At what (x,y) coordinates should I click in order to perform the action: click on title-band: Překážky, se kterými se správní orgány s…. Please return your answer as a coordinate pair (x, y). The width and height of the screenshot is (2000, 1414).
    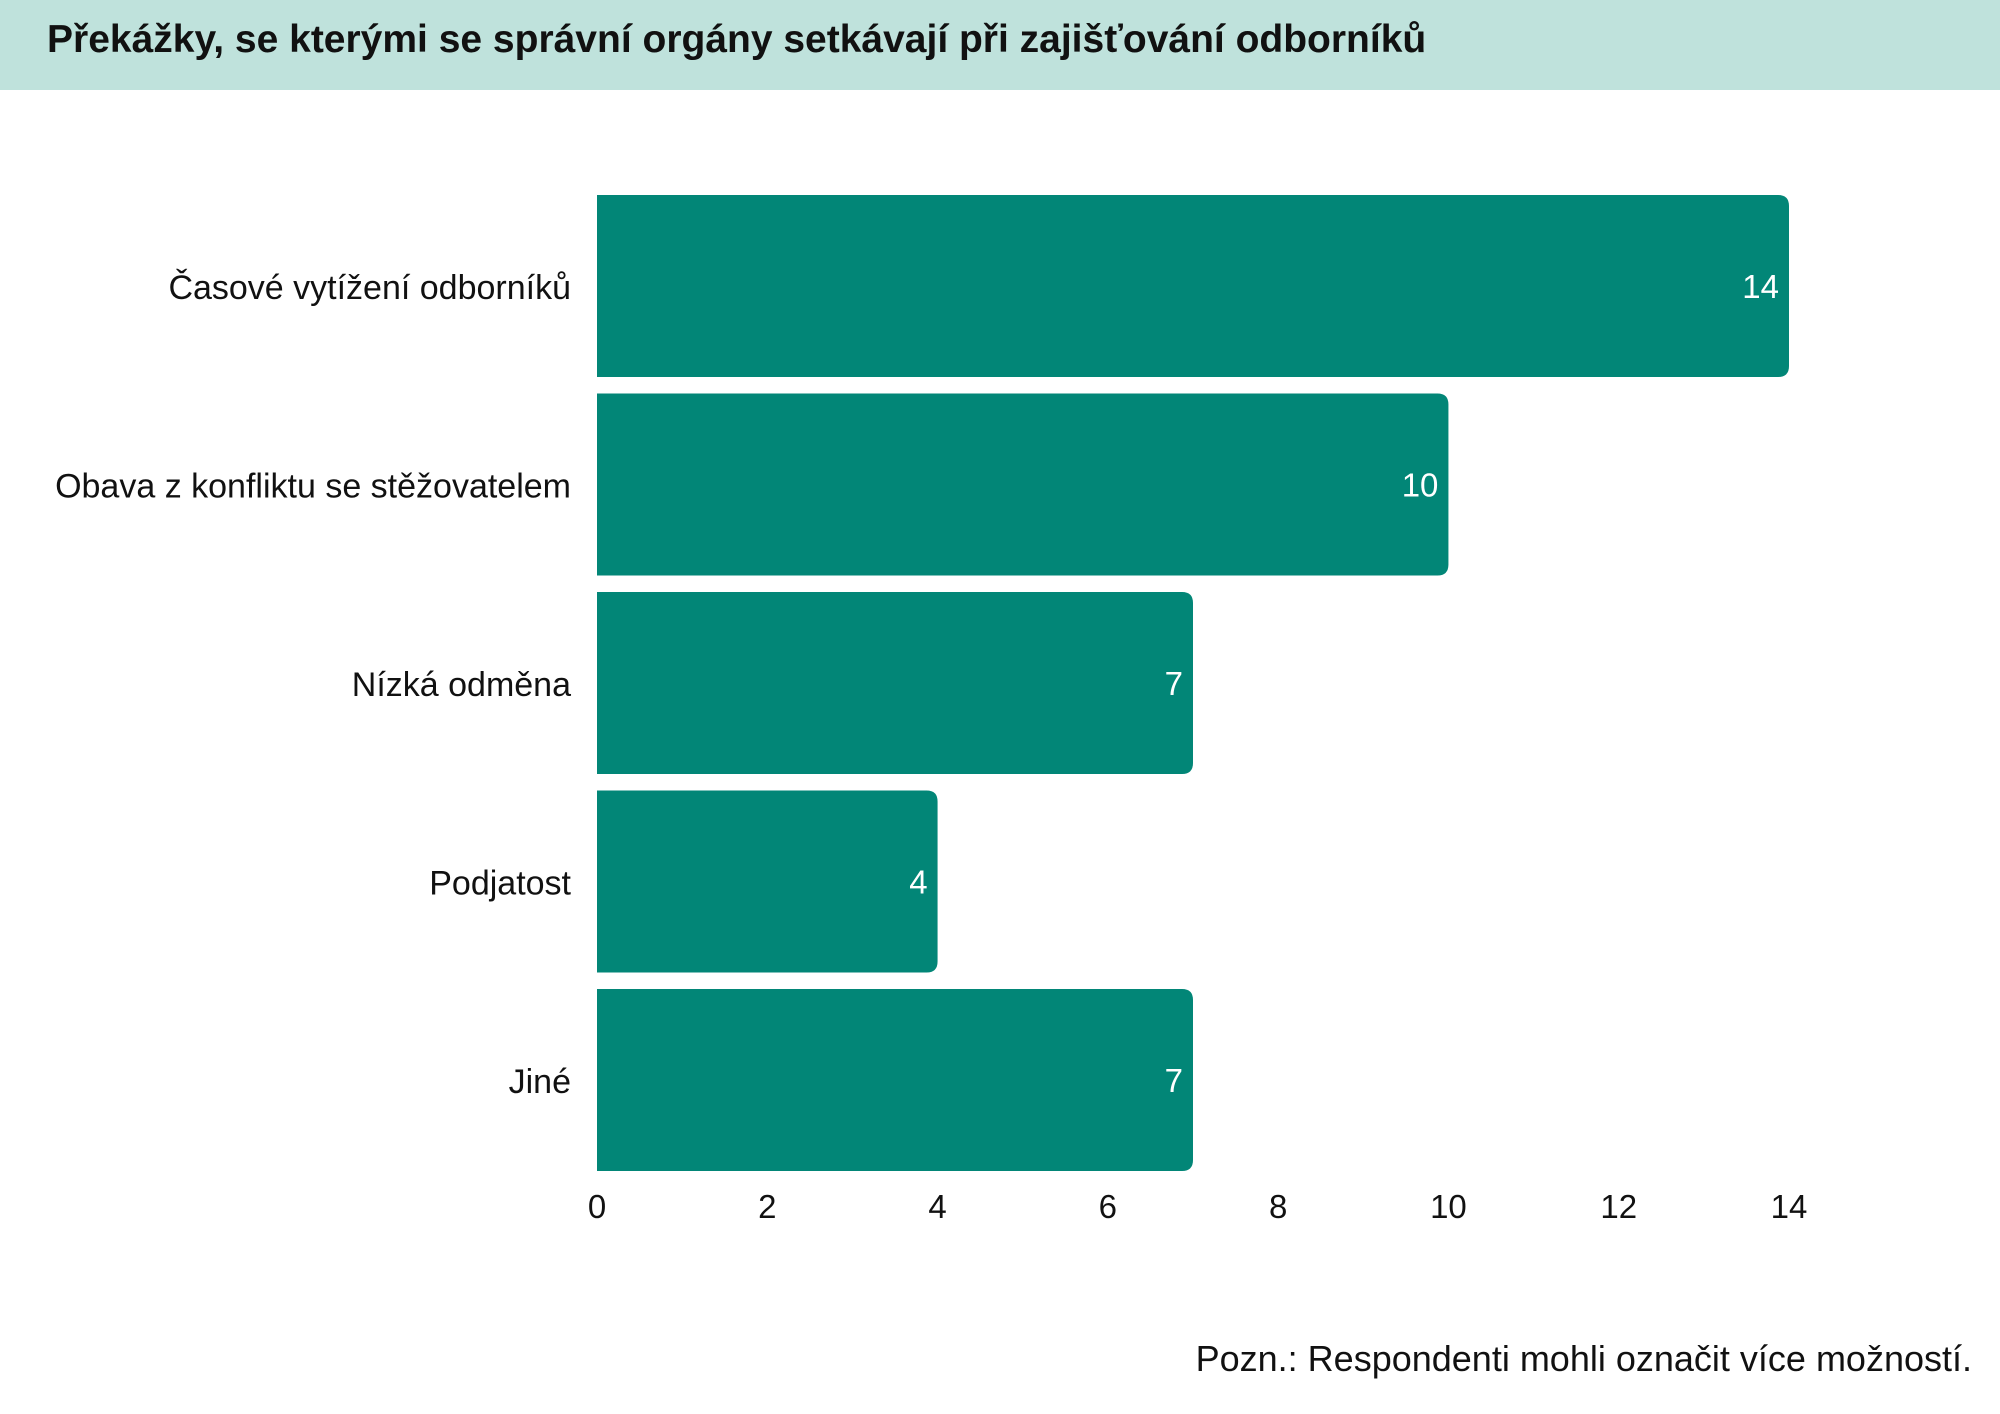
    Looking at the image, I should click on (1000, 45).